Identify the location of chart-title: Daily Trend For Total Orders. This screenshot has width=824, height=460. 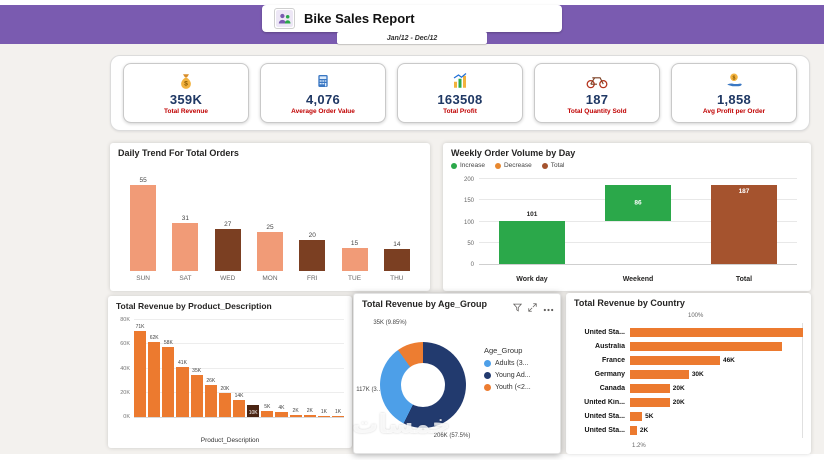
(178, 153).